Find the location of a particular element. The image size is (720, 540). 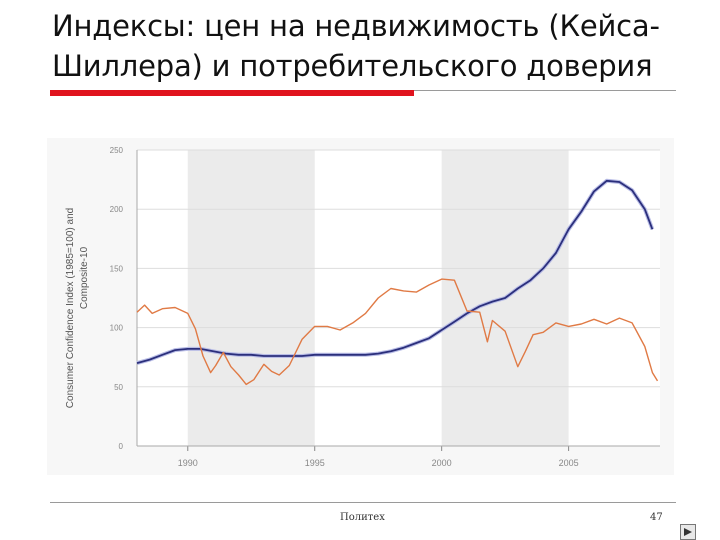

page-number: 47 is located at coordinates (656, 517).